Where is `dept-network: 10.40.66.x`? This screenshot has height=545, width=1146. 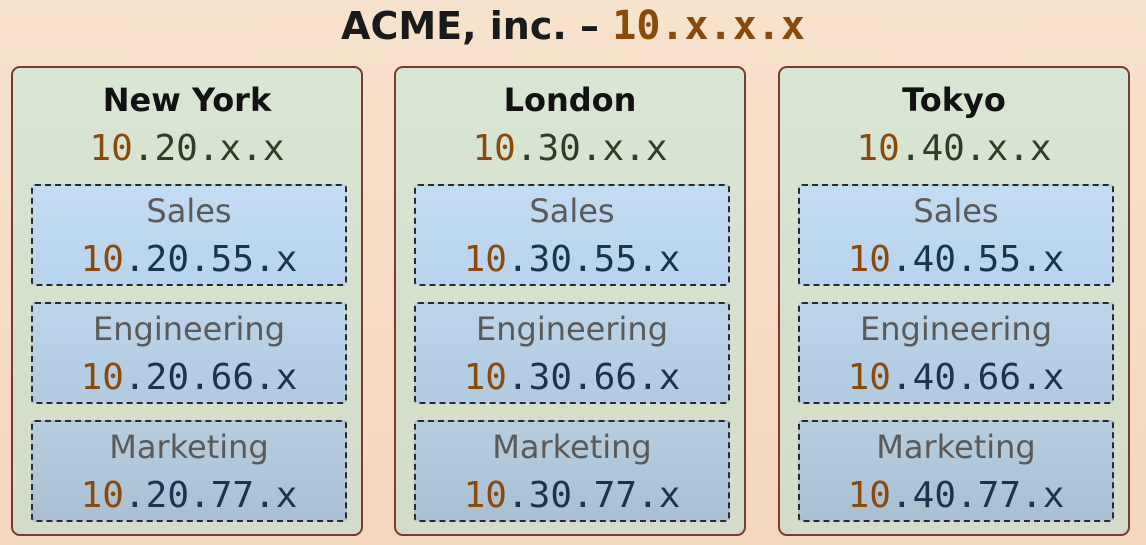 dept-network: 10.40.66.x is located at coordinates (956, 378).